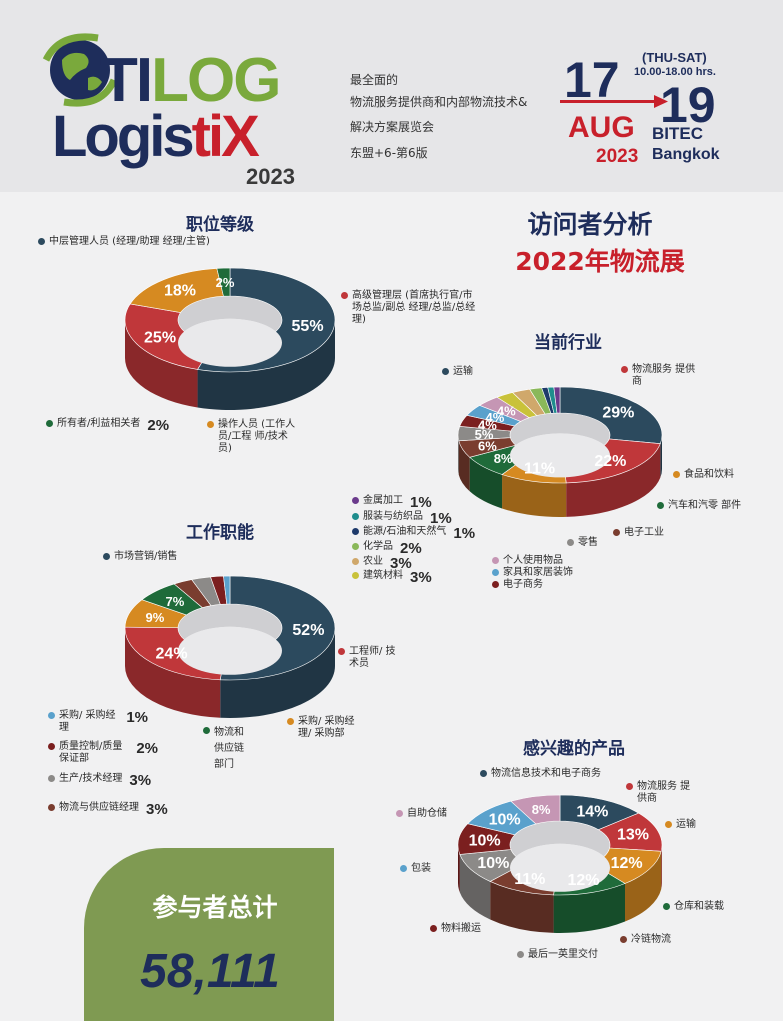 Image resolution: width=783 pixels, height=1021 pixels. What do you see at coordinates (674, 57) in the screenshot?
I see `date-days: (THU-SAT)` at bounding box center [674, 57].